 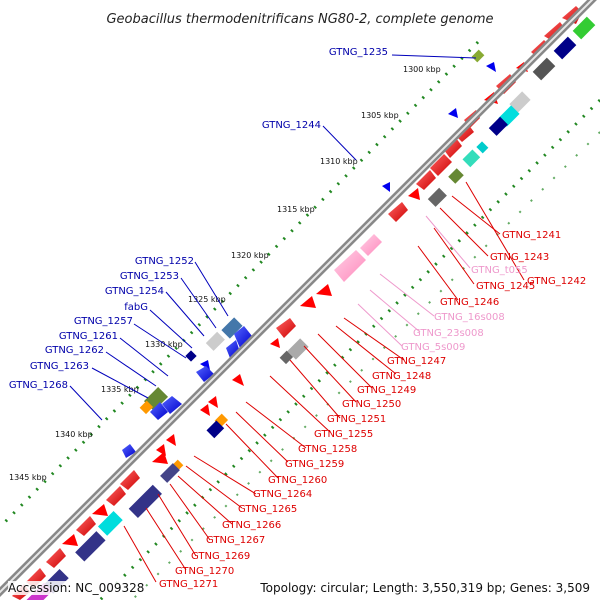 I want to click on gene-label: GTNG_1235, so click(x=358, y=52).